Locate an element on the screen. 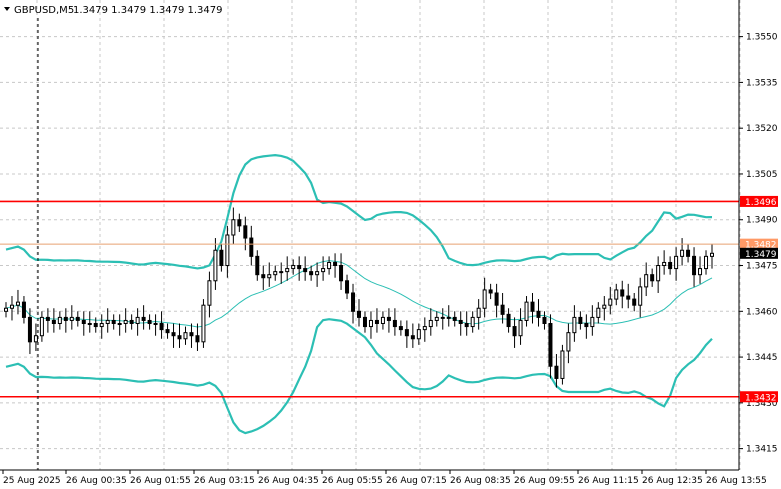  time-tick-label: 26 Aug 08:35 is located at coordinates (480, 481).